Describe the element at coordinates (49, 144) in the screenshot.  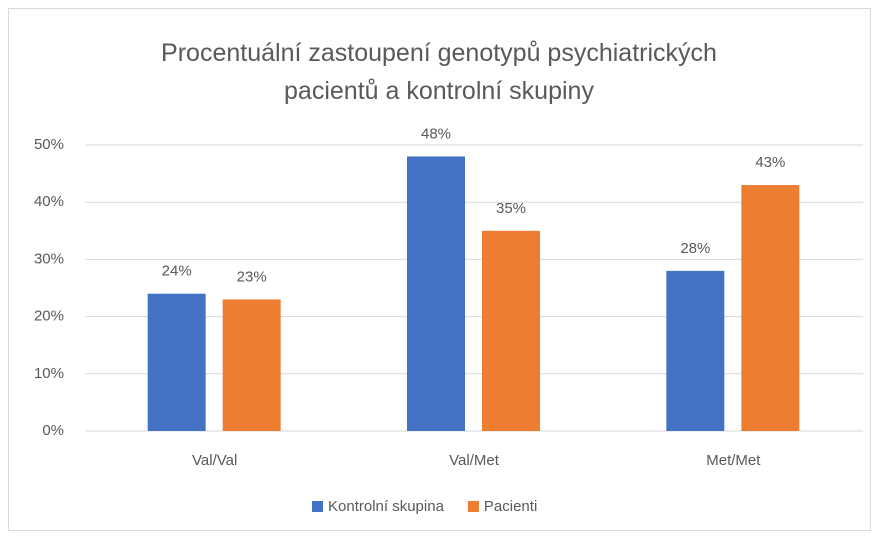
I see `y-tick-label: 50%` at that location.